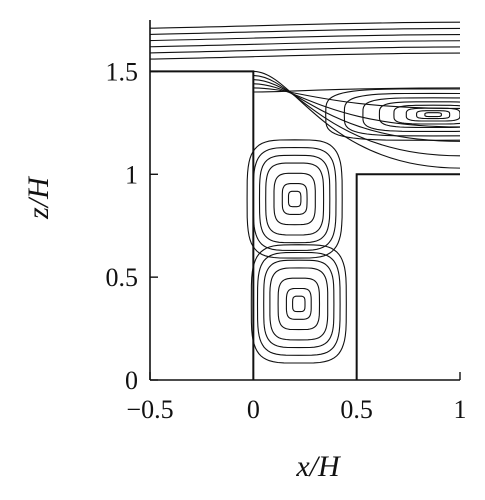 The width and height of the screenshot is (485, 500). Describe the element at coordinates (149, 409) in the screenshot. I see `x-tick-label: −0.5` at that location.